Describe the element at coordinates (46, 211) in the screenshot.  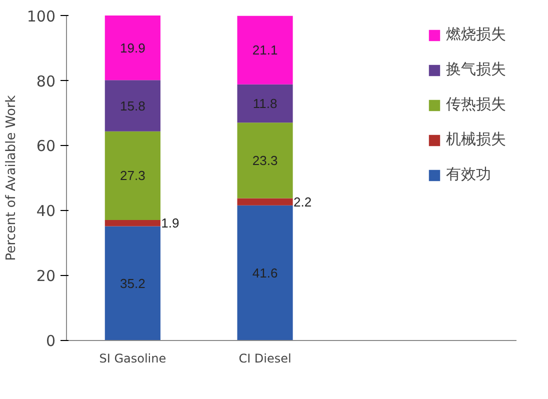
I see `y-tick-label: 40` at that location.